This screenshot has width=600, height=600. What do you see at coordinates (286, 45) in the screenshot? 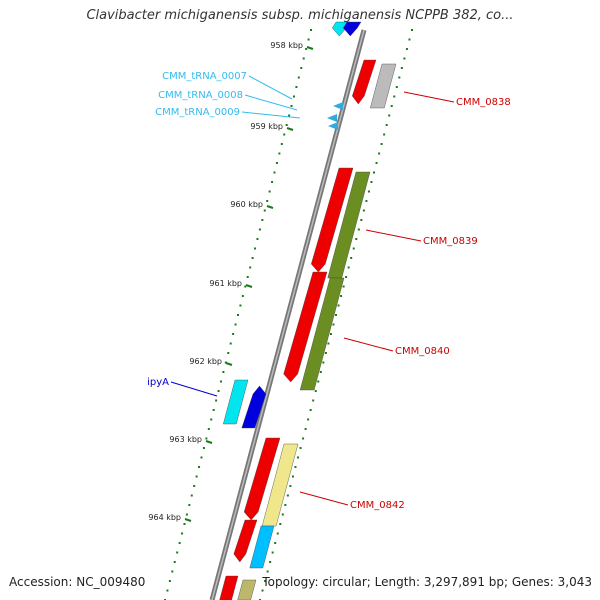
I see `kbp-label: 958 kbp` at bounding box center [286, 45].